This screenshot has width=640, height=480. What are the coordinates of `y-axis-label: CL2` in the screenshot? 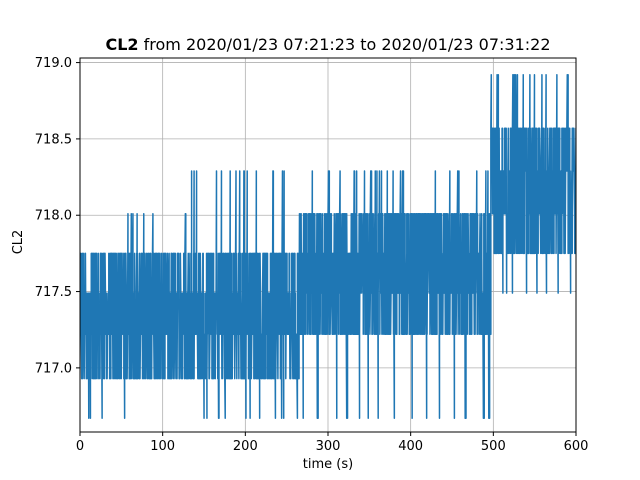 It's located at (18, 242).